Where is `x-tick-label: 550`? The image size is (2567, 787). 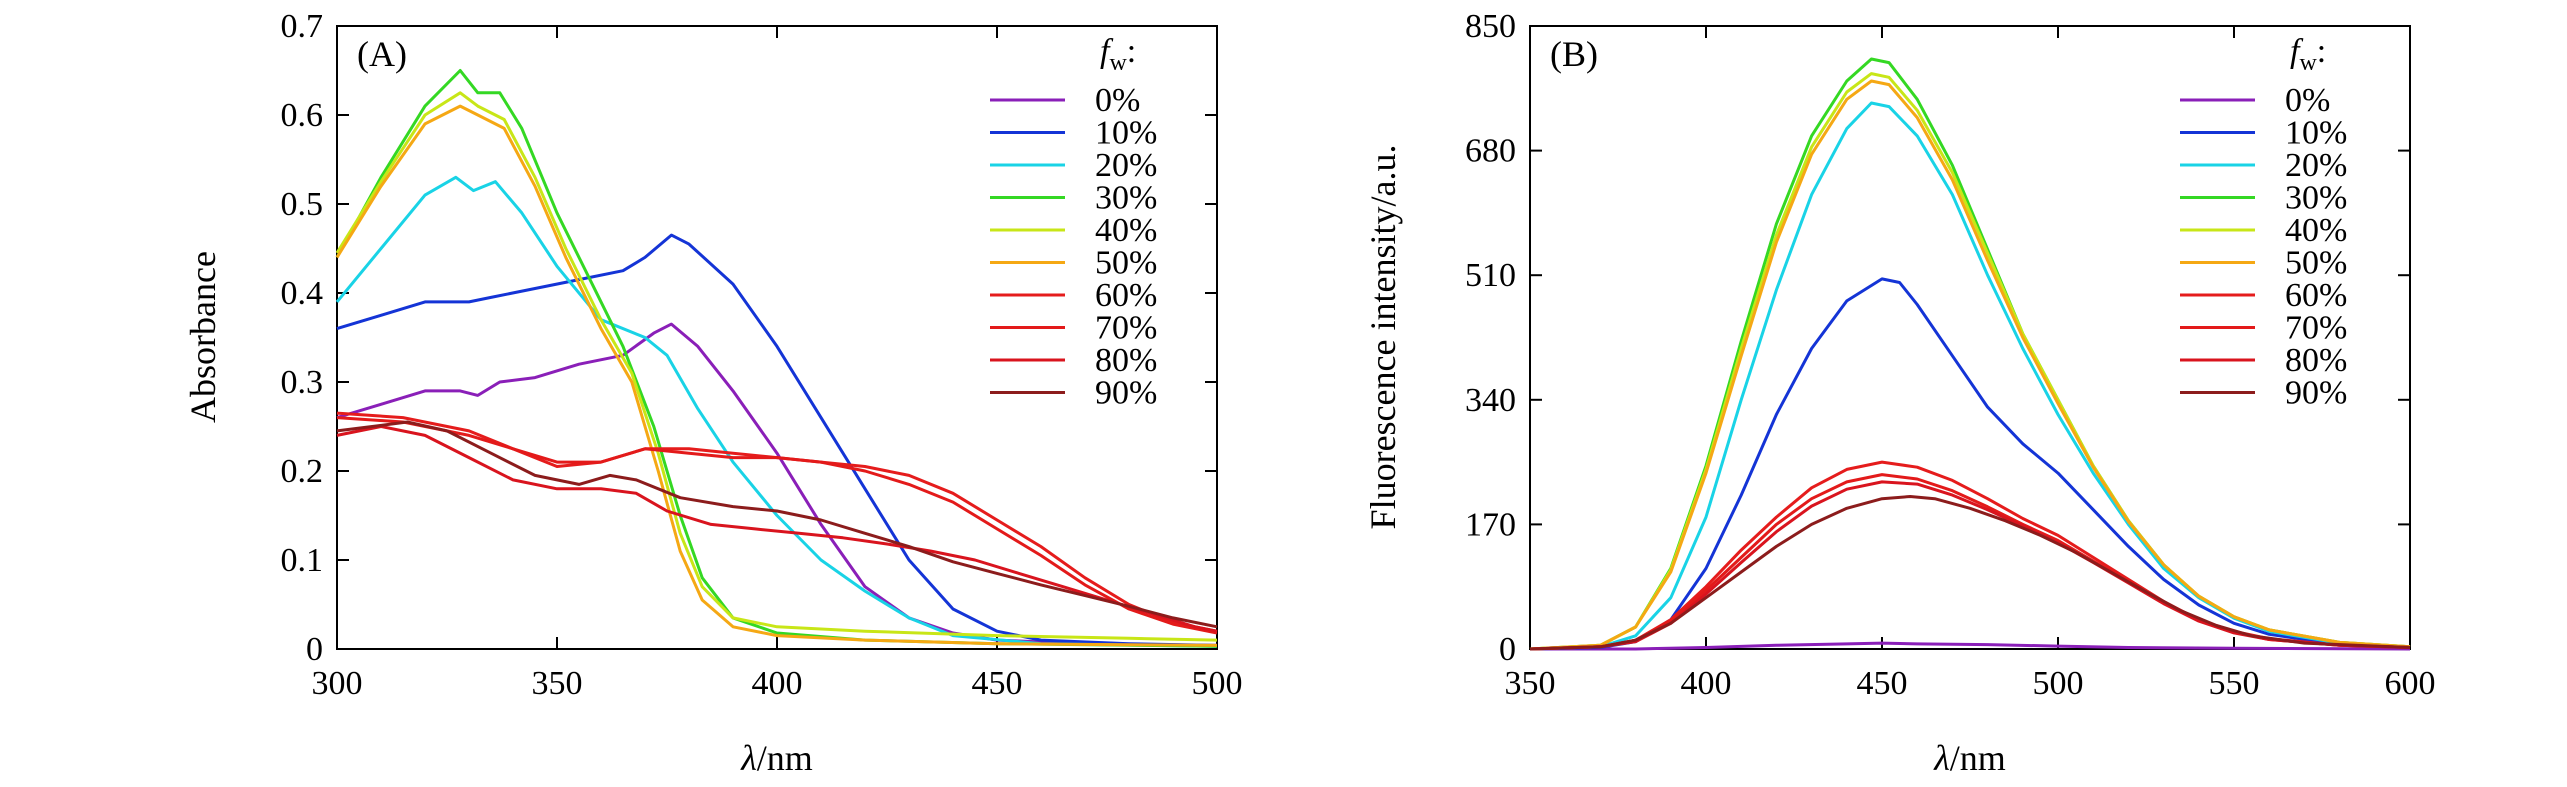
x-tick-label: 550 is located at coordinates (2234, 683).